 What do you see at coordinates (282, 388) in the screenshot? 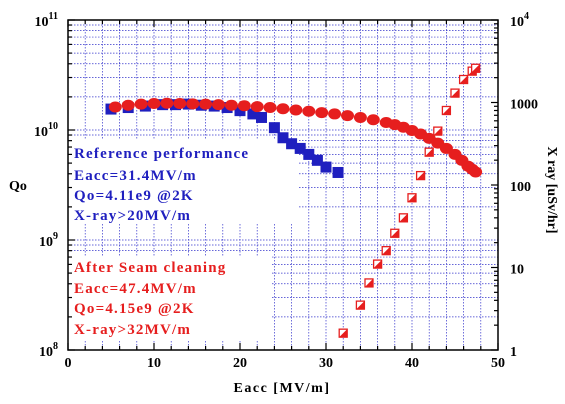
I see `x-axis-label: Eacc [MV/m]` at bounding box center [282, 388].